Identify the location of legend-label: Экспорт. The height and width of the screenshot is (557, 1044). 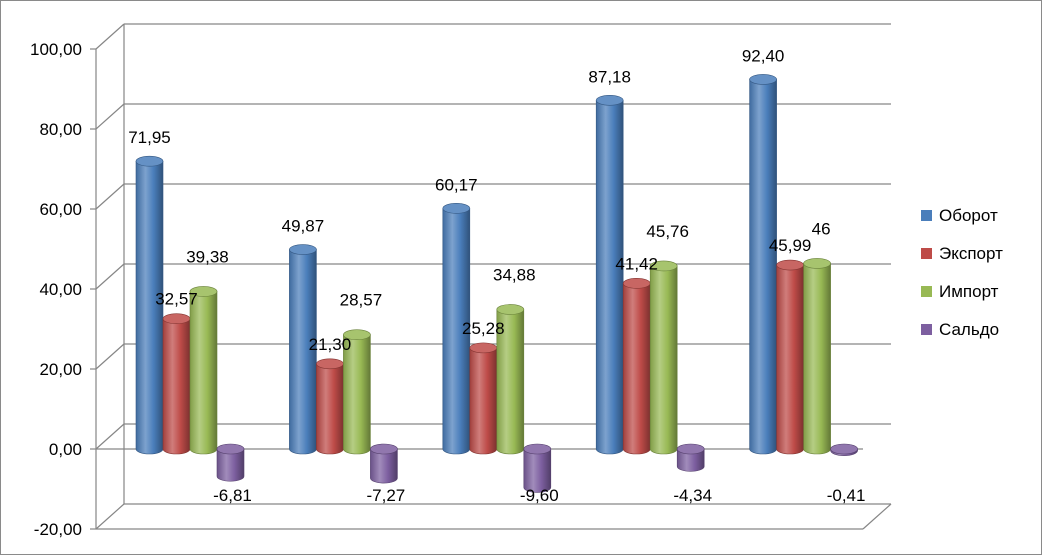
(971, 253).